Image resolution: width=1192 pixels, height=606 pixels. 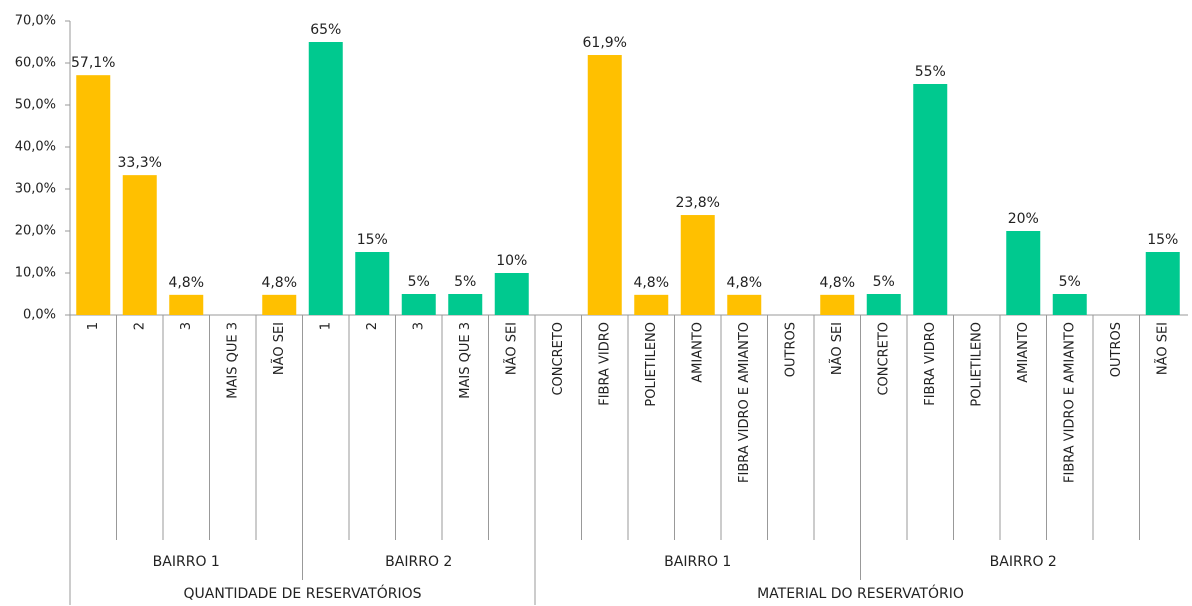 What do you see at coordinates (930, 72) in the screenshot?
I see `data-label: 55%` at bounding box center [930, 72].